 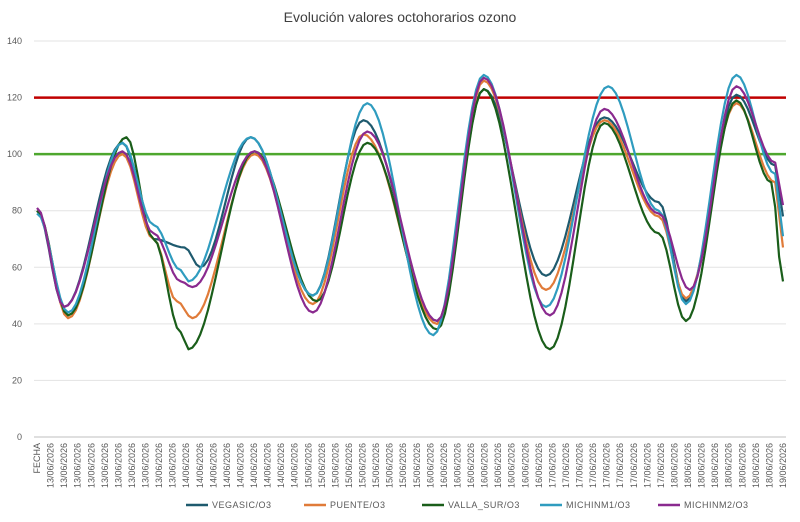 What do you see at coordinates (400, 17) in the screenshot?
I see `chart-title: Evolución valores octohorarios ozono` at bounding box center [400, 17].